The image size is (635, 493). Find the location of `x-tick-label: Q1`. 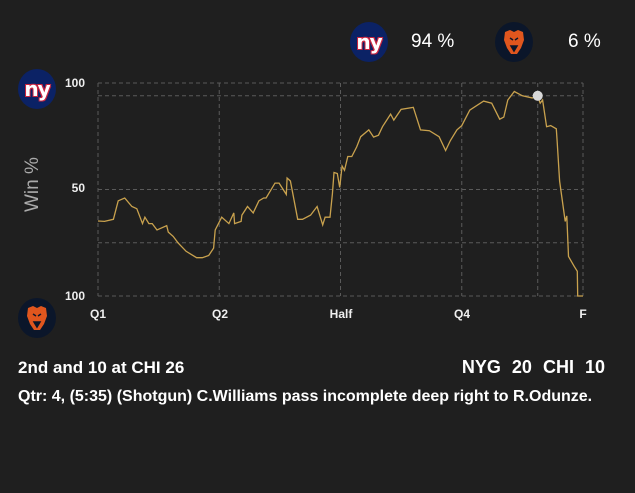

x-tick-label: Q1 is located at coordinates (98, 314).